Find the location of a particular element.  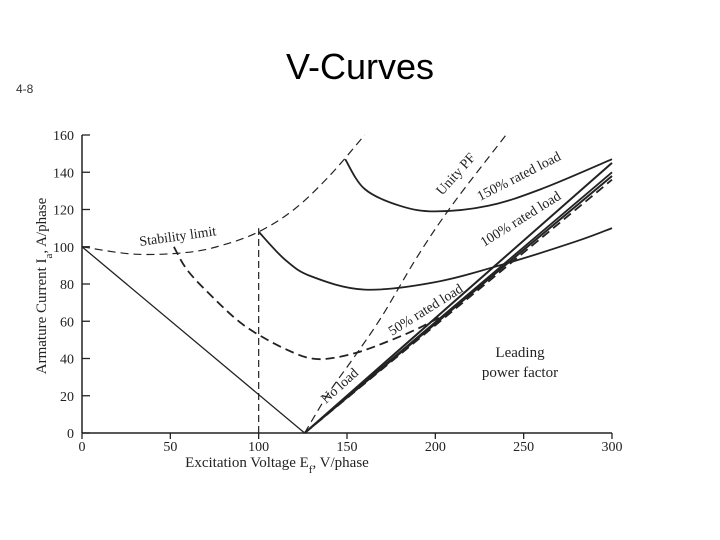

stability-limit-curve is located at coordinates (223, 195).